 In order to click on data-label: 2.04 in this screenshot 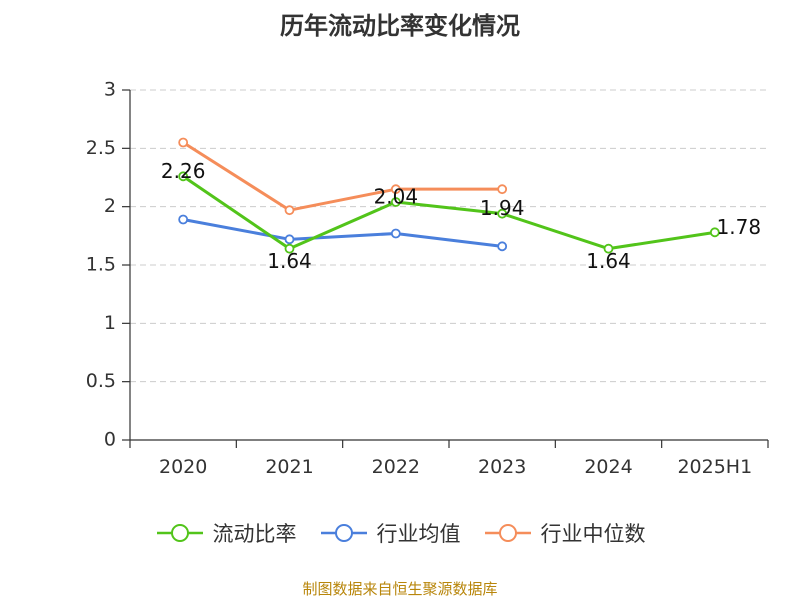, I will do `click(396, 197)`.